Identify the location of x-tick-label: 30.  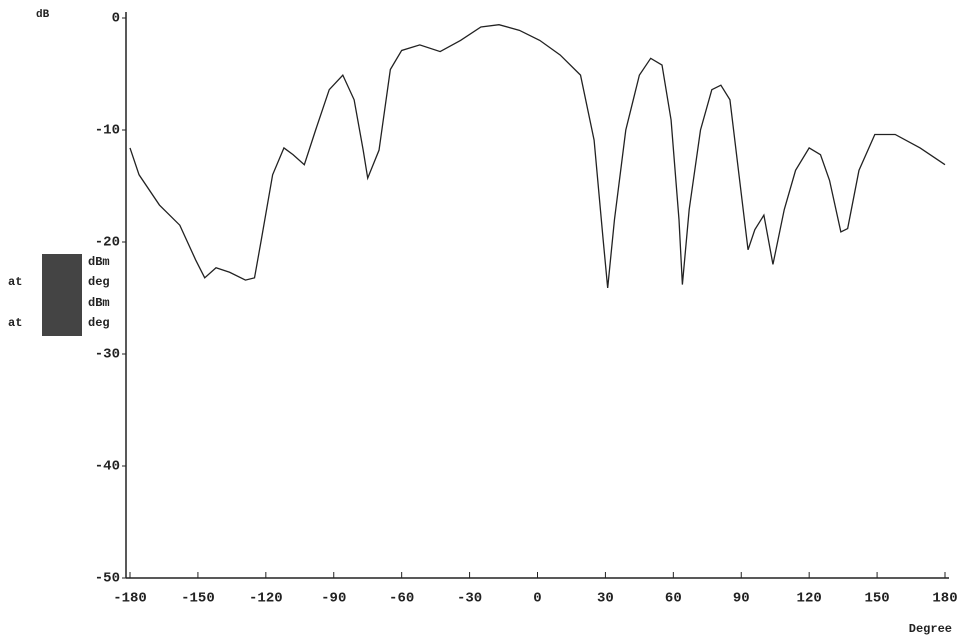
(605, 599).